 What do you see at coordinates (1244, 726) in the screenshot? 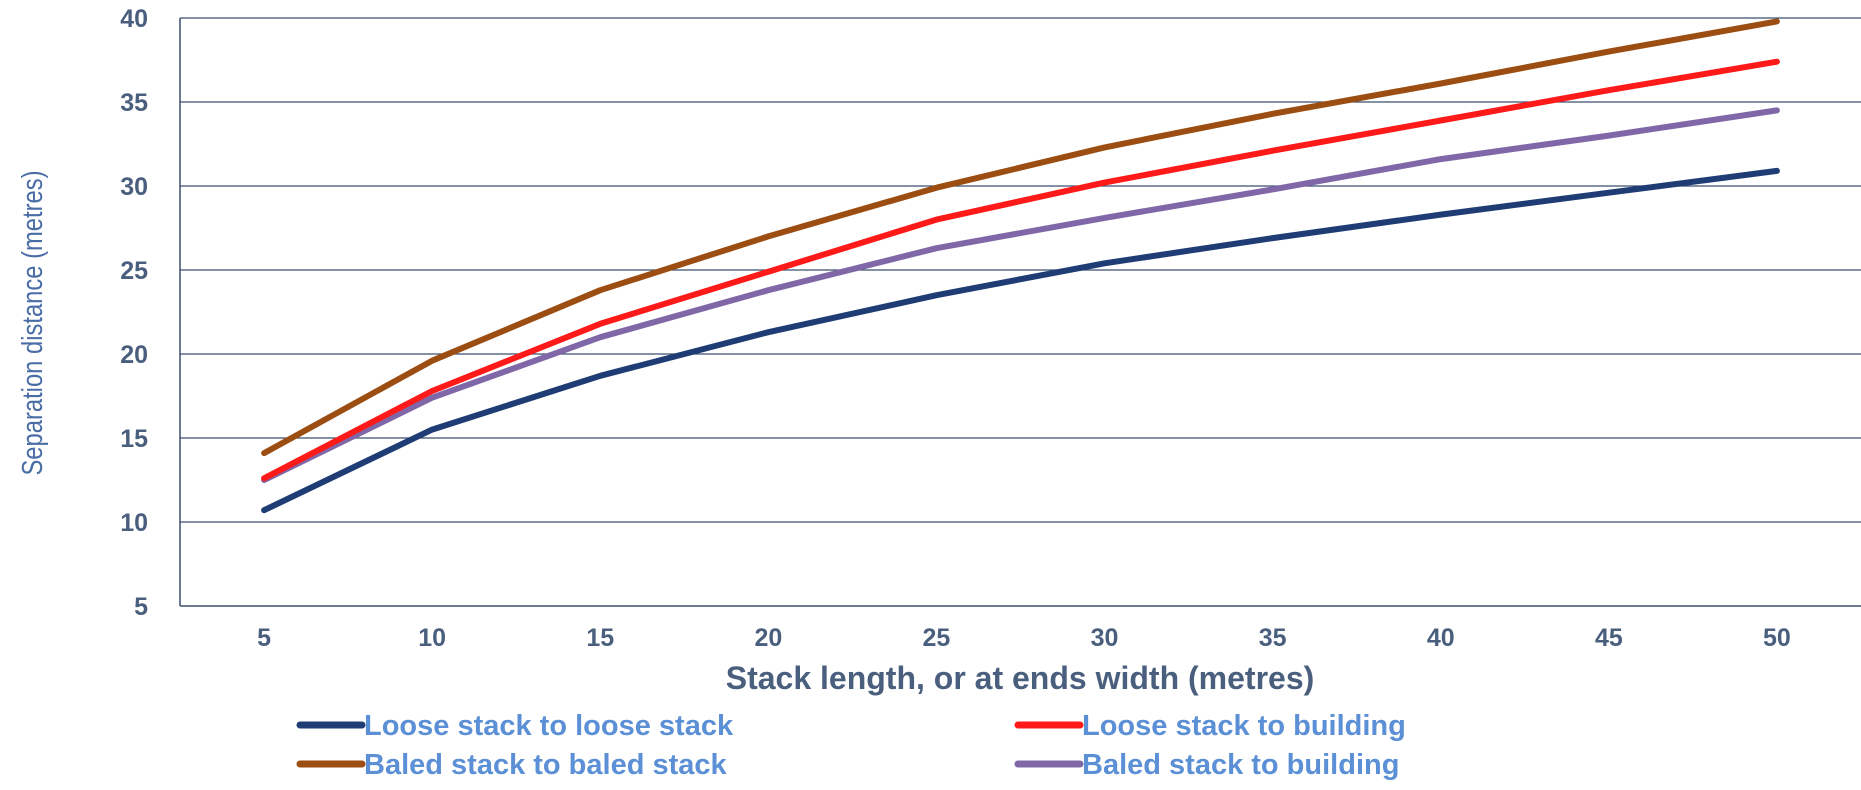
I see `legend-label: Loose stack to building` at bounding box center [1244, 726].